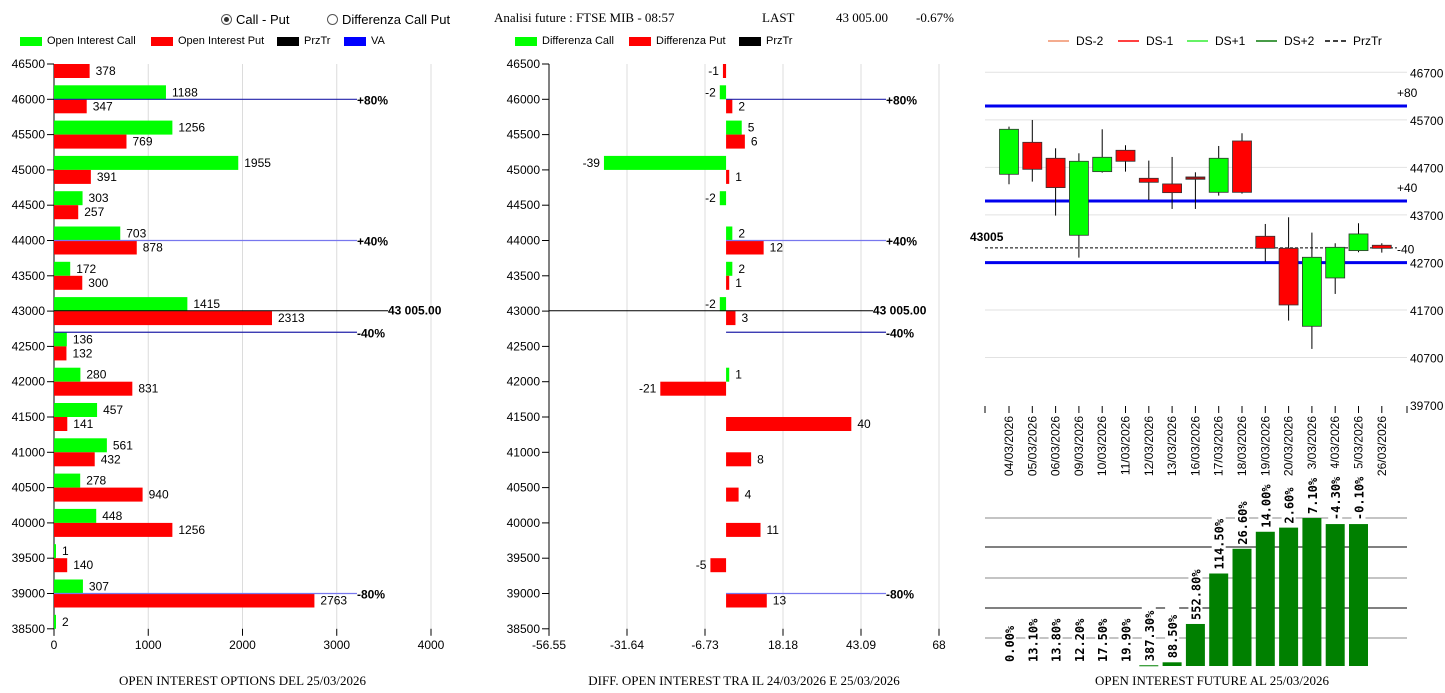  Describe the element at coordinates (388, 19) in the screenshot. I see `radio-differenza-call-put: Differenza Call Put` at that location.